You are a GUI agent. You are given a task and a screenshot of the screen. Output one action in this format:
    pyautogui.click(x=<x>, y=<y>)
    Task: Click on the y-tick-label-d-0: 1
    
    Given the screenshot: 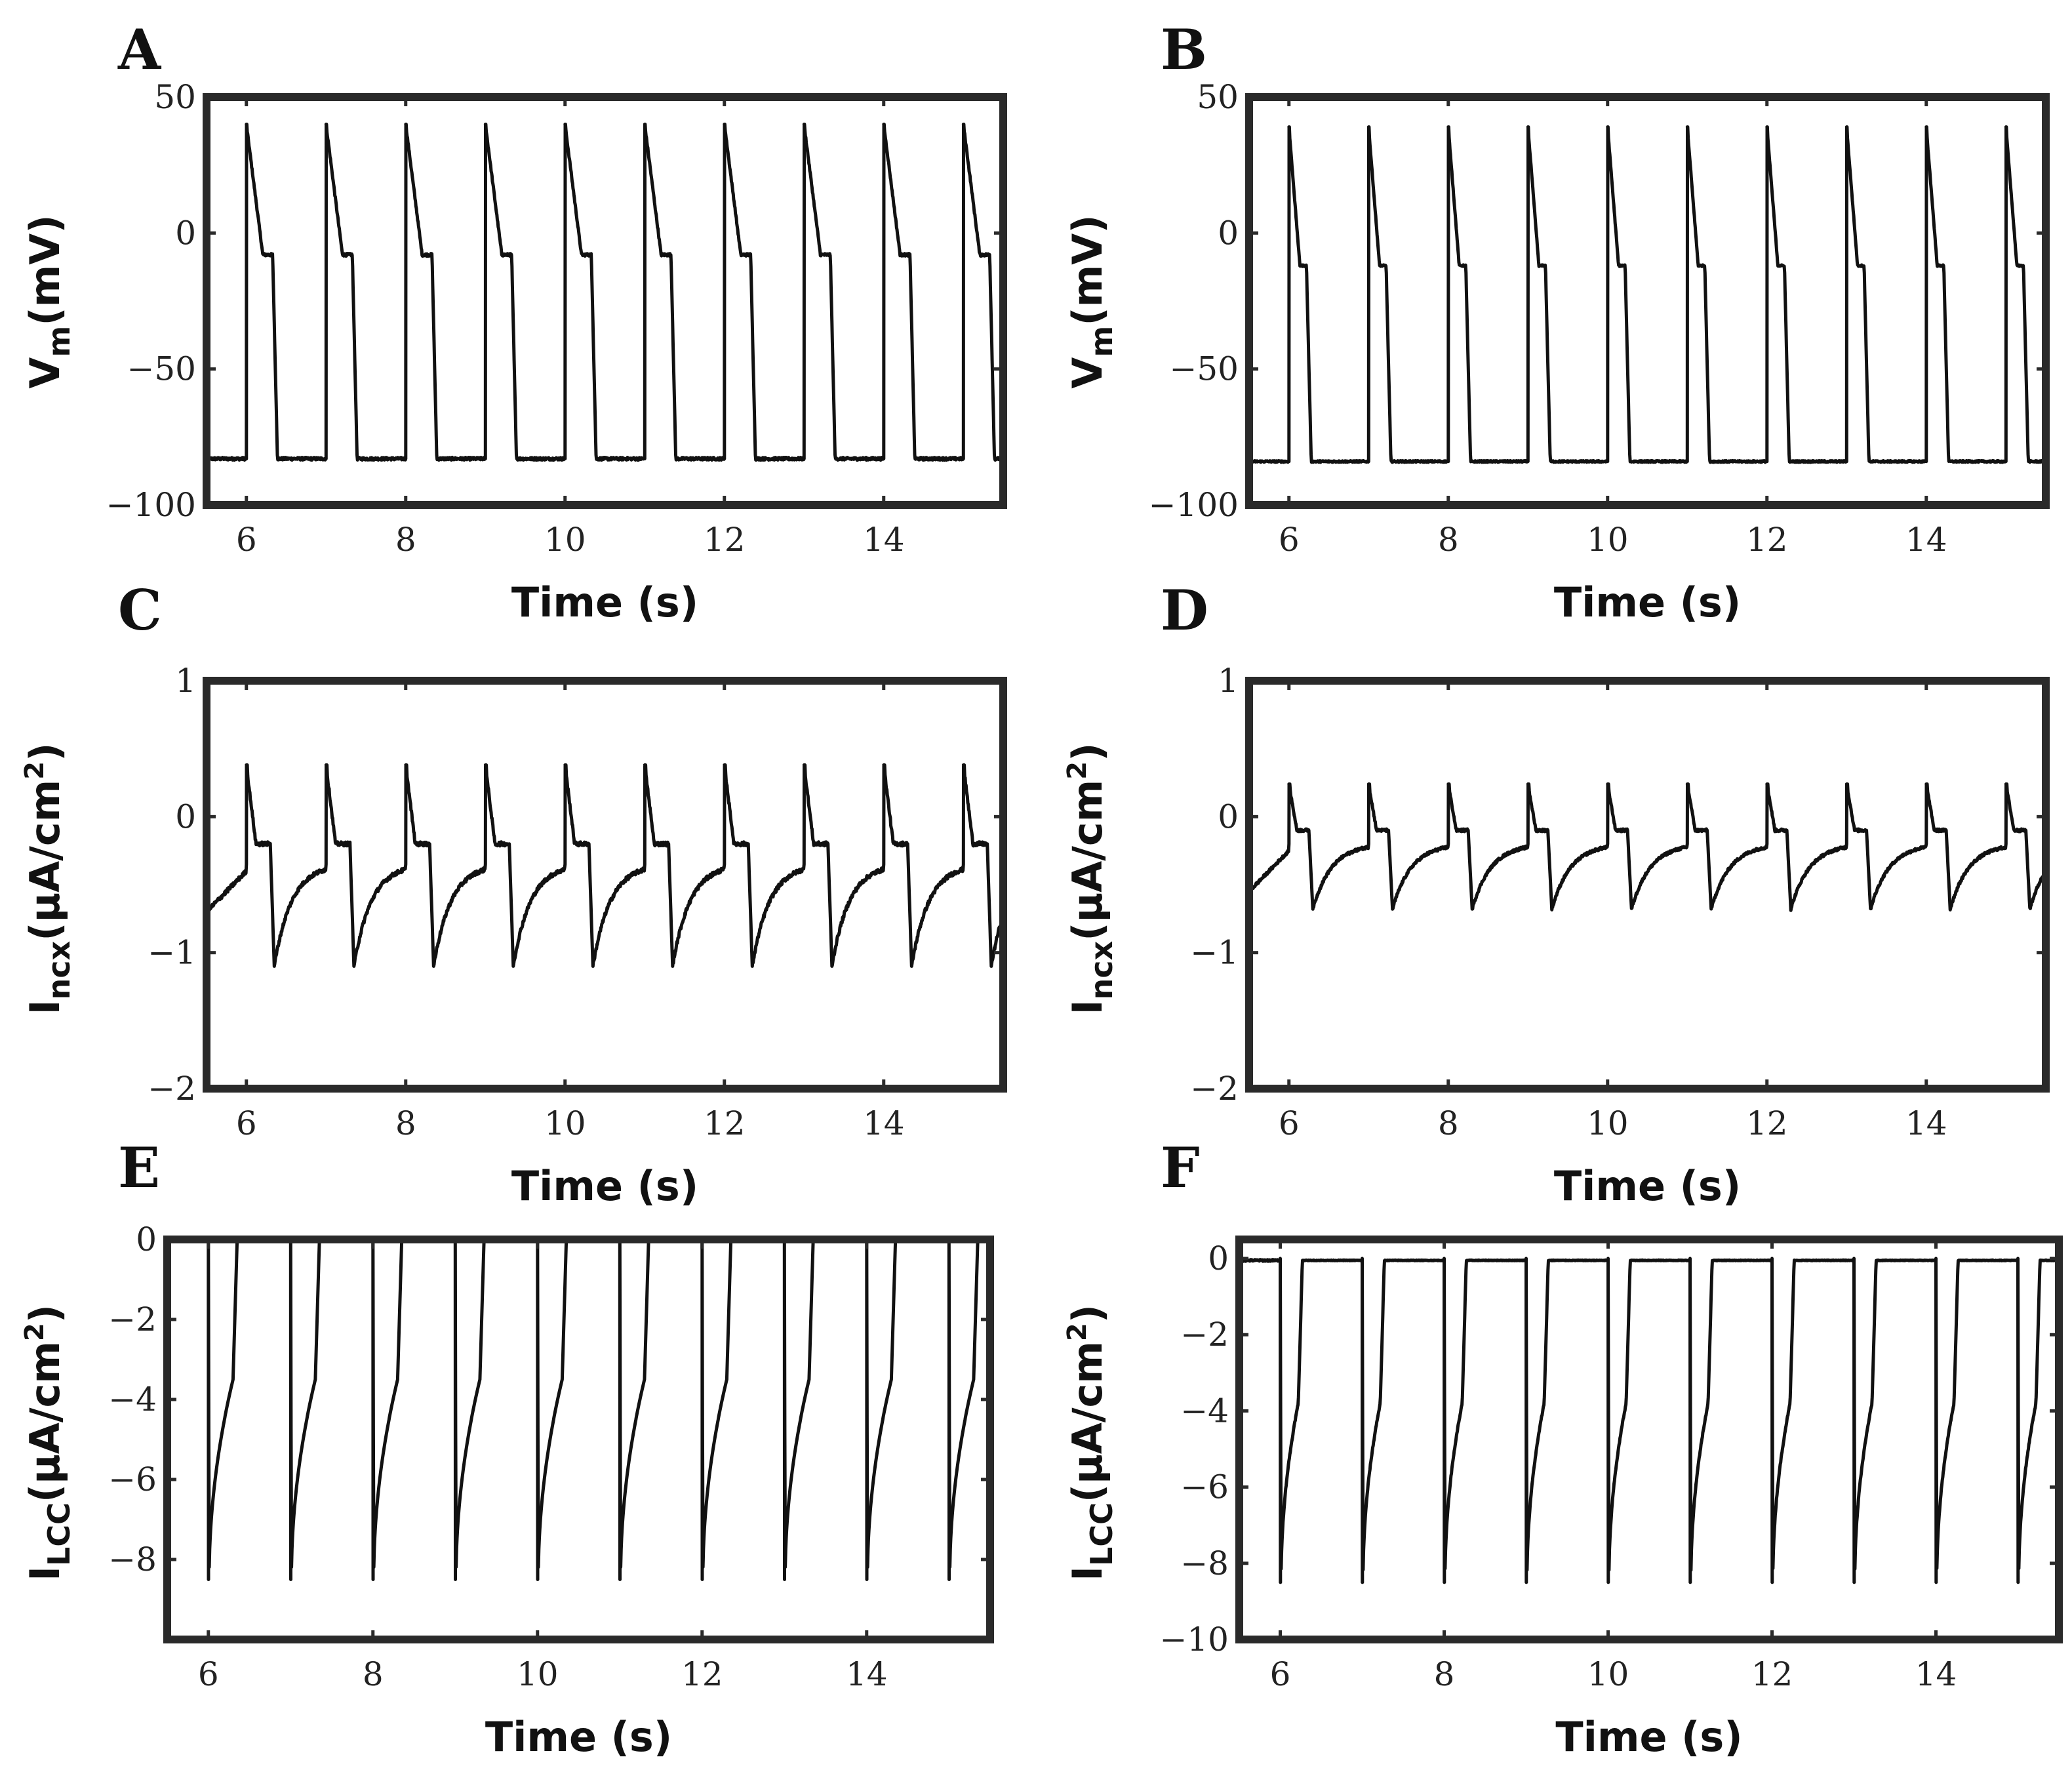 What is the action you would take?
    pyautogui.click(x=1229, y=681)
    